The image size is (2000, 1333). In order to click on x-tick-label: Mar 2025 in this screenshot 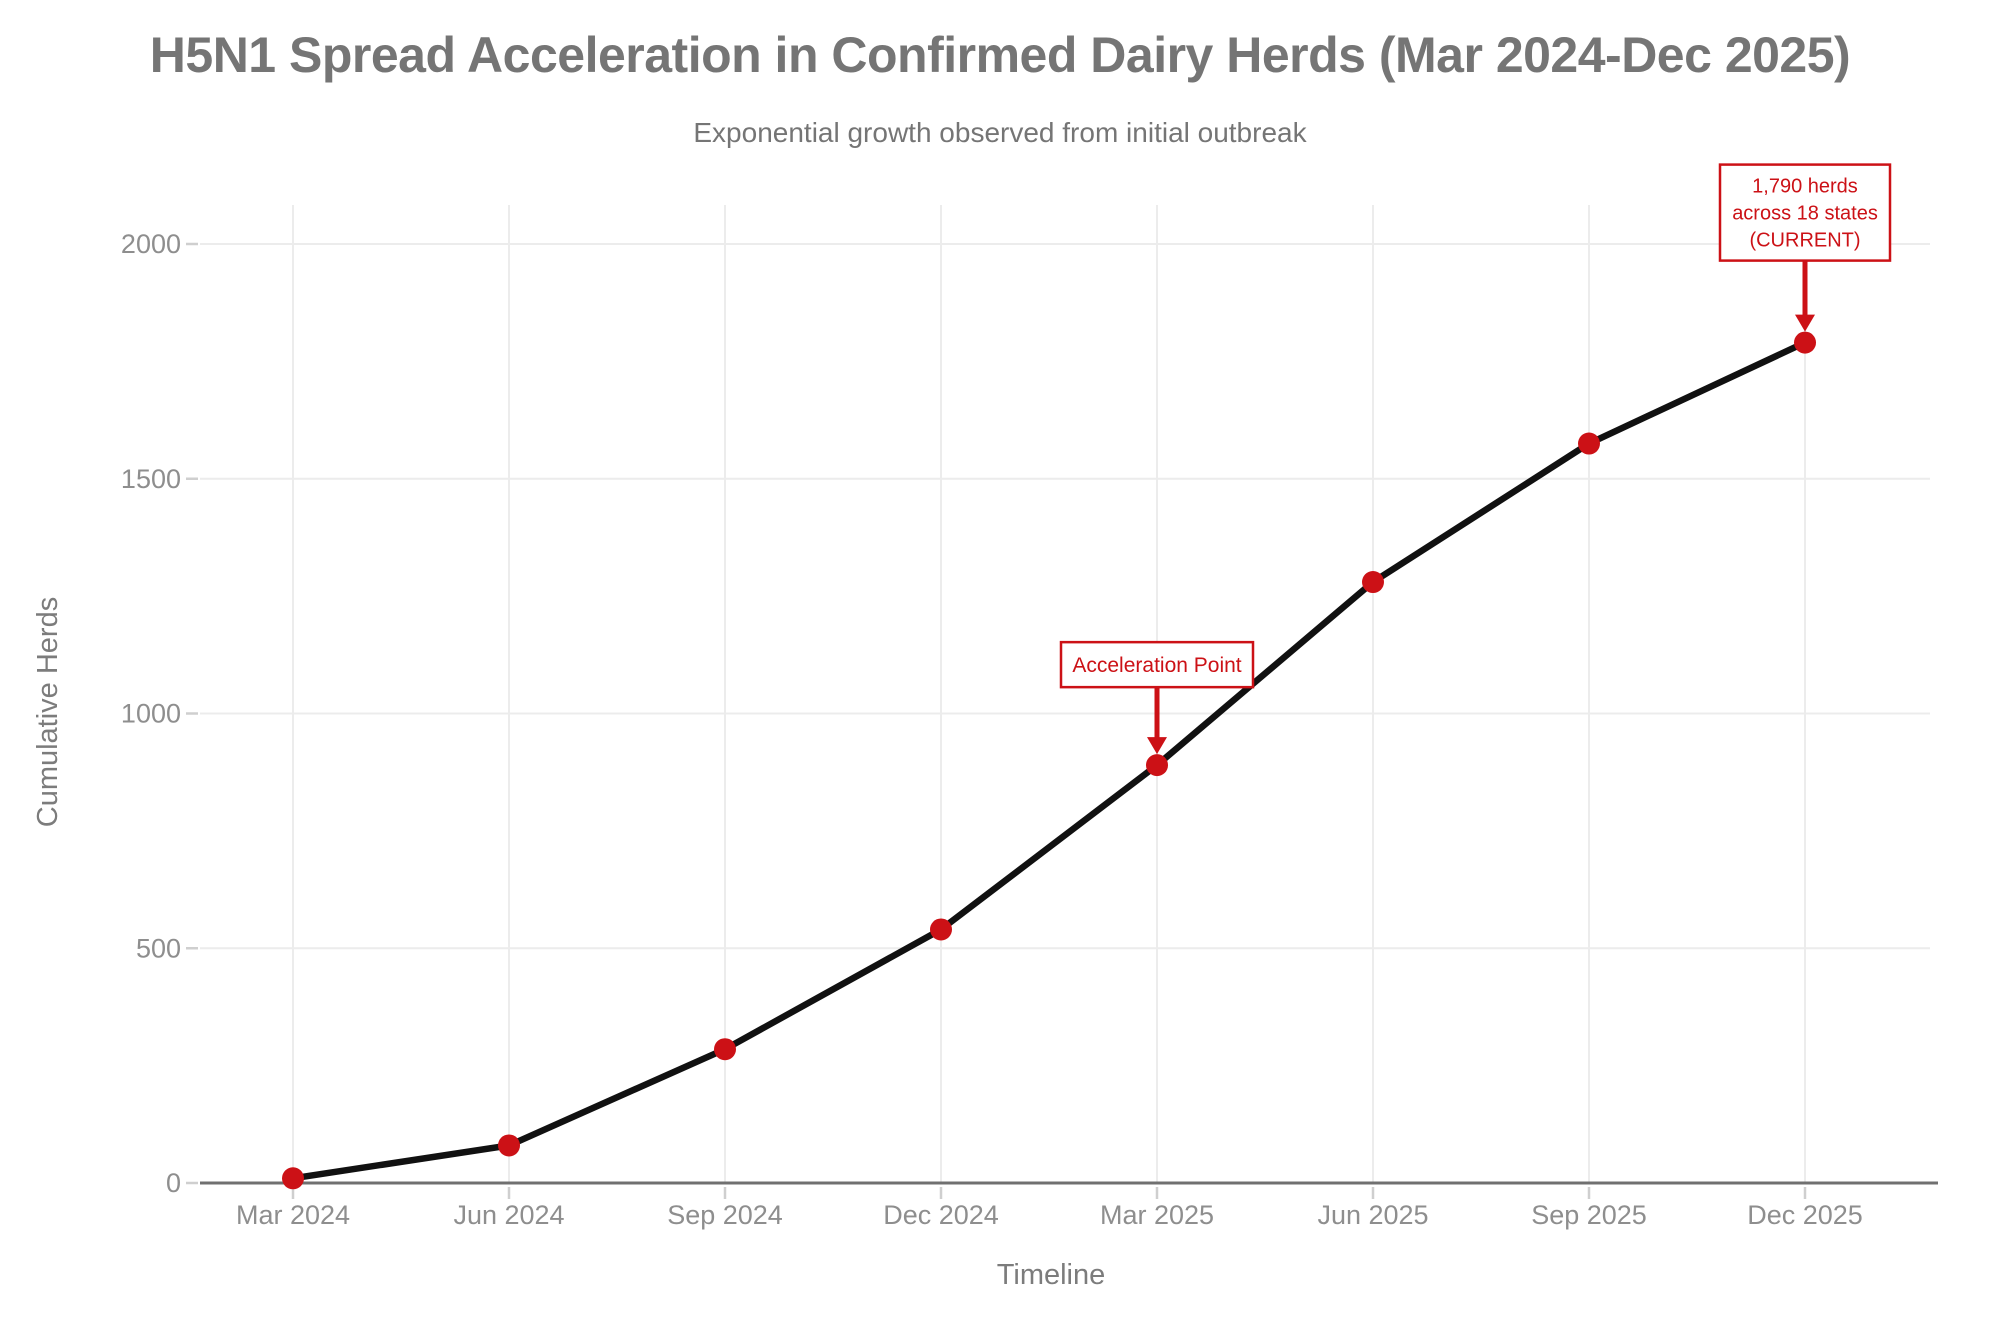, I will do `click(1157, 1215)`.